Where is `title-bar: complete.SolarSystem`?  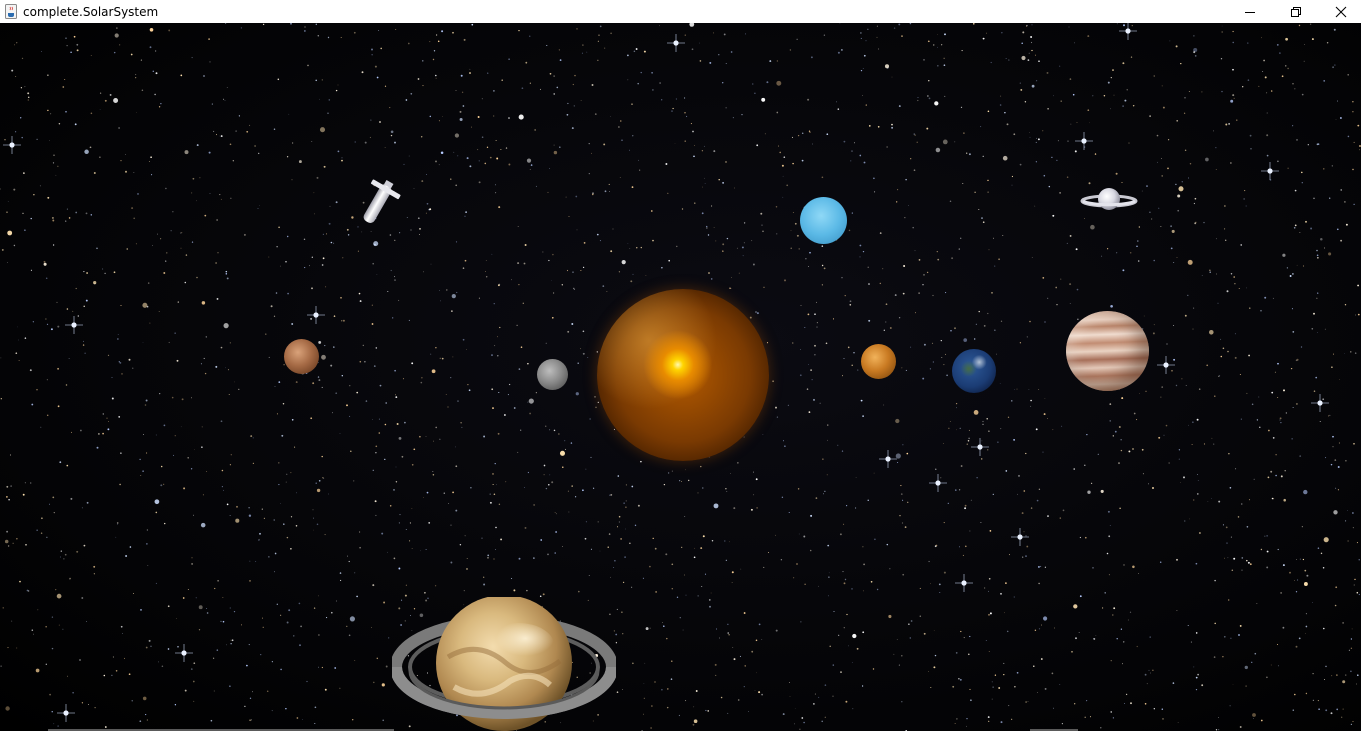
title-bar: complete.SolarSystem is located at coordinates (680, 11).